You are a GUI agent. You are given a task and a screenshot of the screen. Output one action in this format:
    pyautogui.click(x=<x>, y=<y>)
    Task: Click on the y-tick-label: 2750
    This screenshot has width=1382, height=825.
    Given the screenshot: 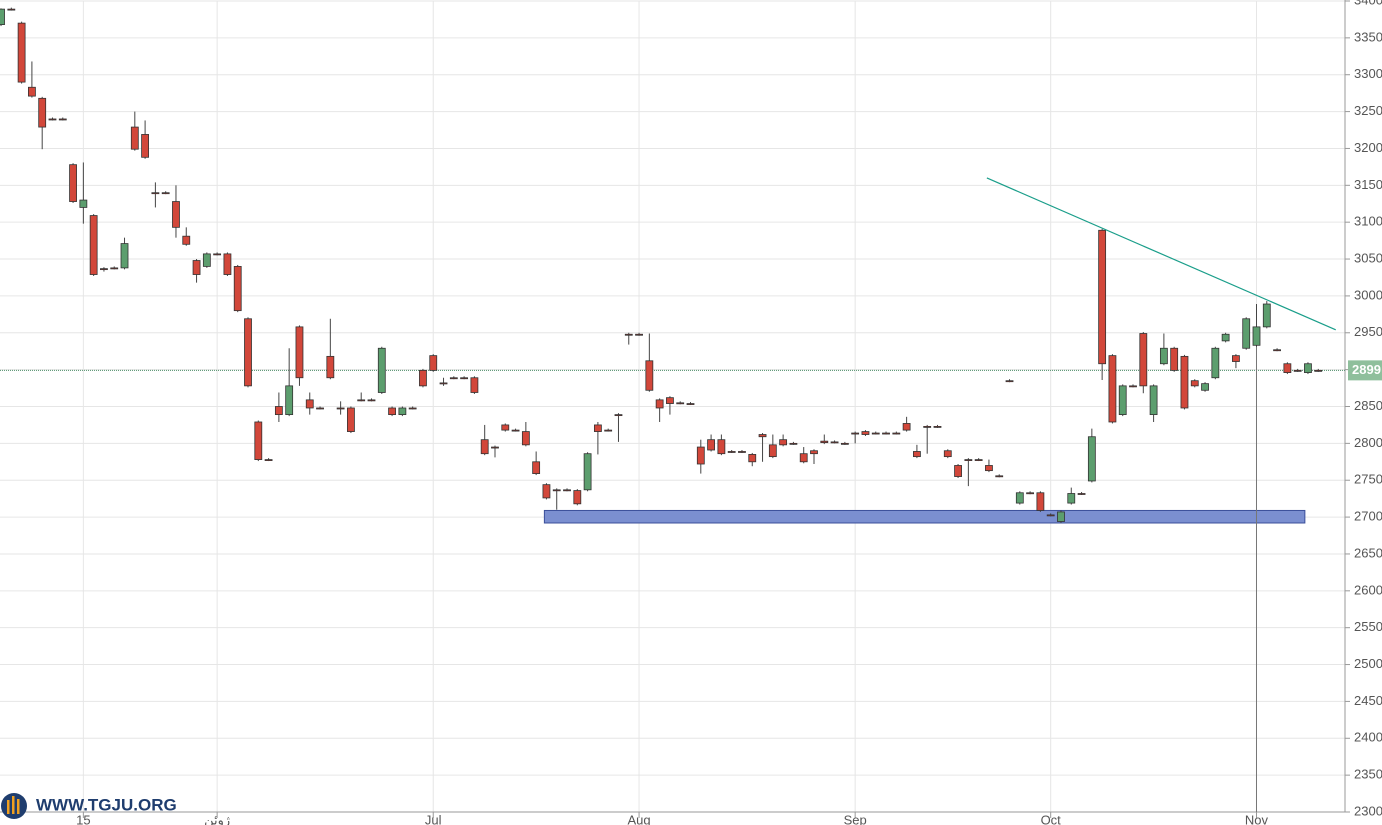 What is the action you would take?
    pyautogui.click(x=1368, y=479)
    